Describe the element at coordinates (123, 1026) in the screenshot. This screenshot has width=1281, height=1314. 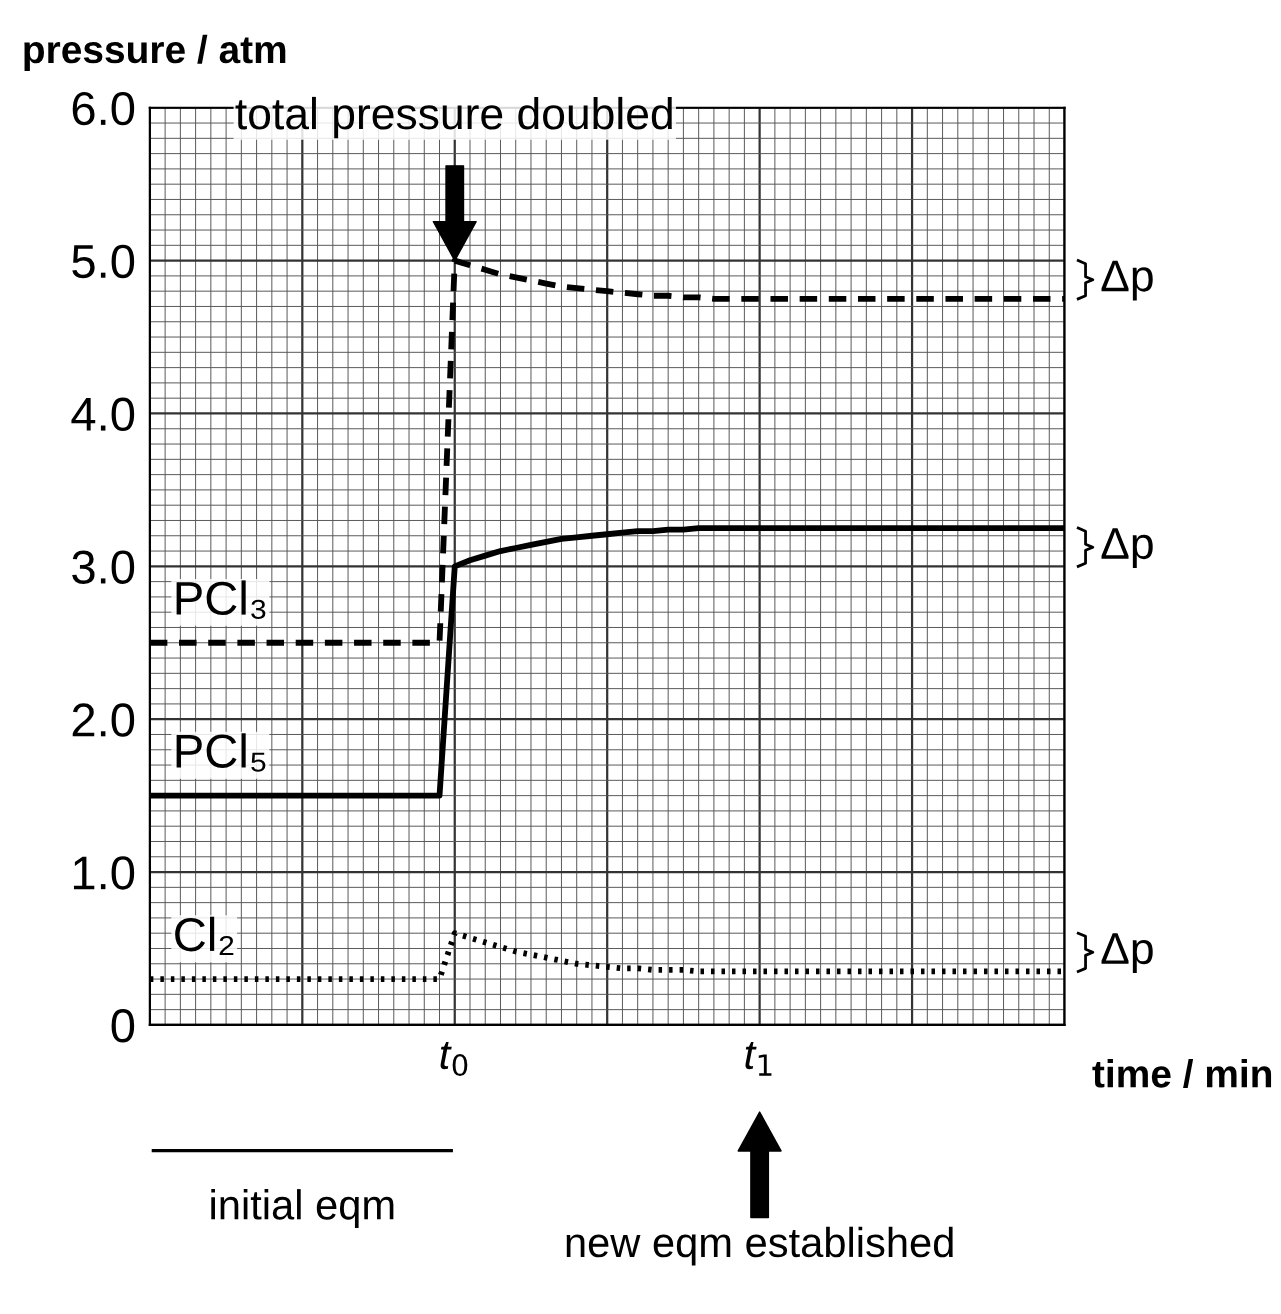
I see `y-tick-label: 0` at that location.